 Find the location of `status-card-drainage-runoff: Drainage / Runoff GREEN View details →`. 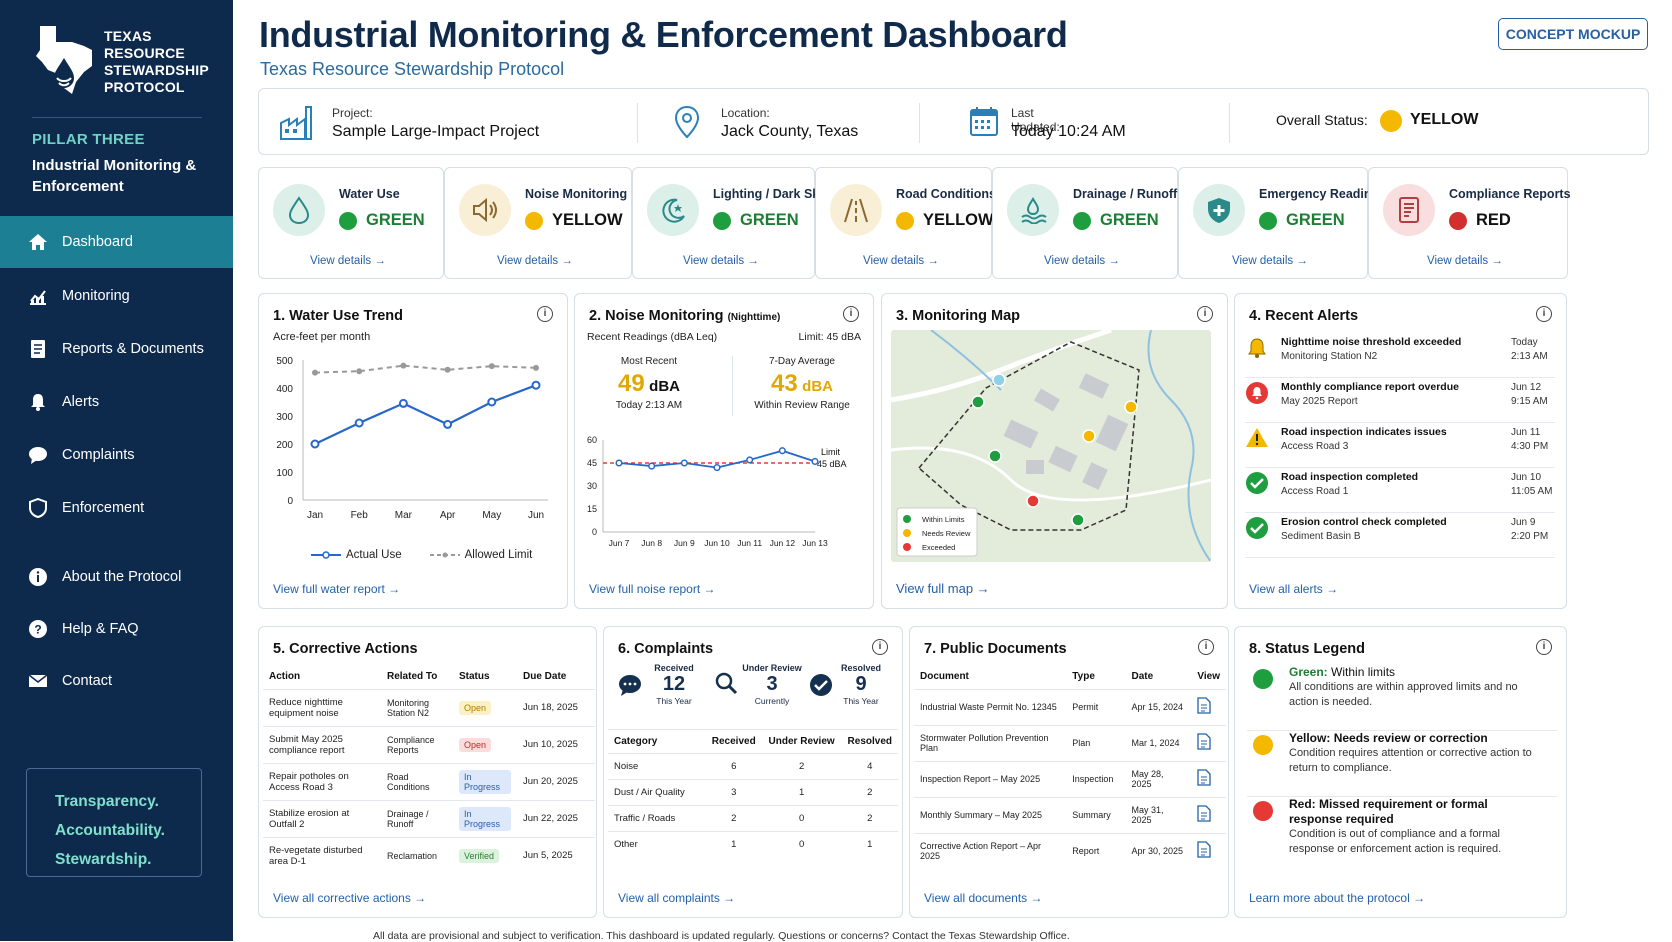

status-card-drainage-runoff: Drainage / Runoff GREEN View details → is located at coordinates (1085, 223).